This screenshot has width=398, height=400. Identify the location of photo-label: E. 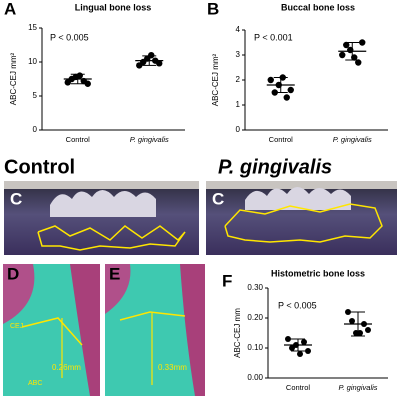
(114, 273).